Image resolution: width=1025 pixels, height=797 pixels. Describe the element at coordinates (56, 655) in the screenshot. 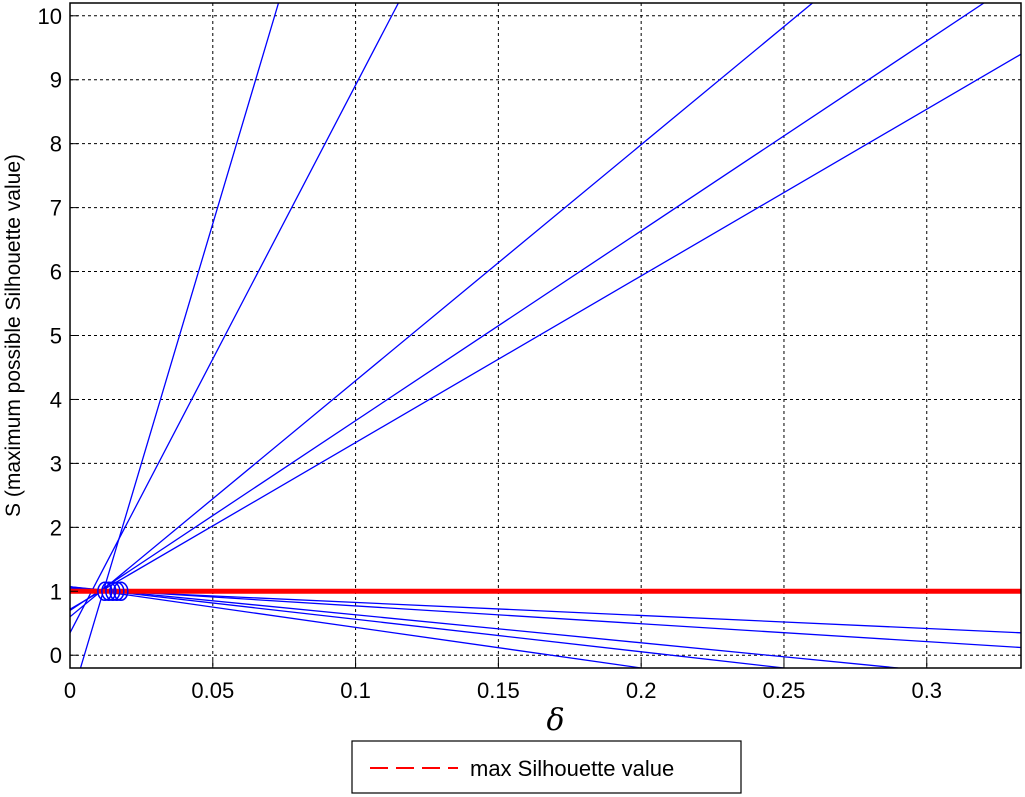

I see `y-tick-label: 0` at that location.